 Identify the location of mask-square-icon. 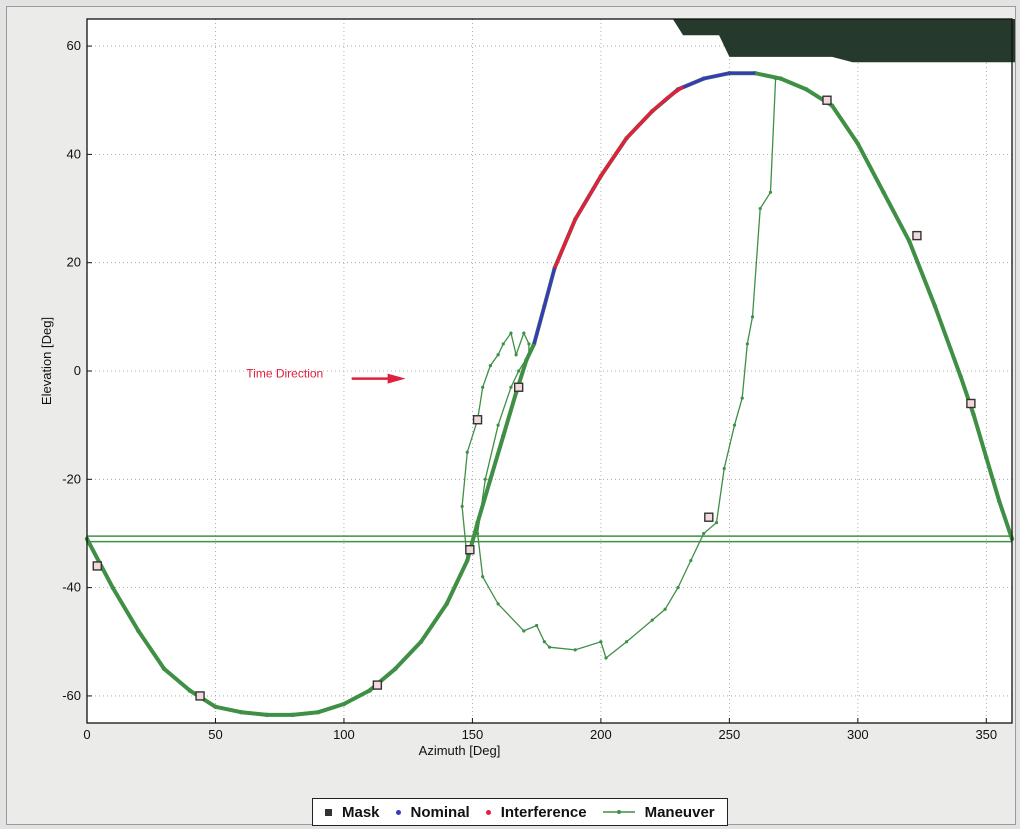
(328, 812).